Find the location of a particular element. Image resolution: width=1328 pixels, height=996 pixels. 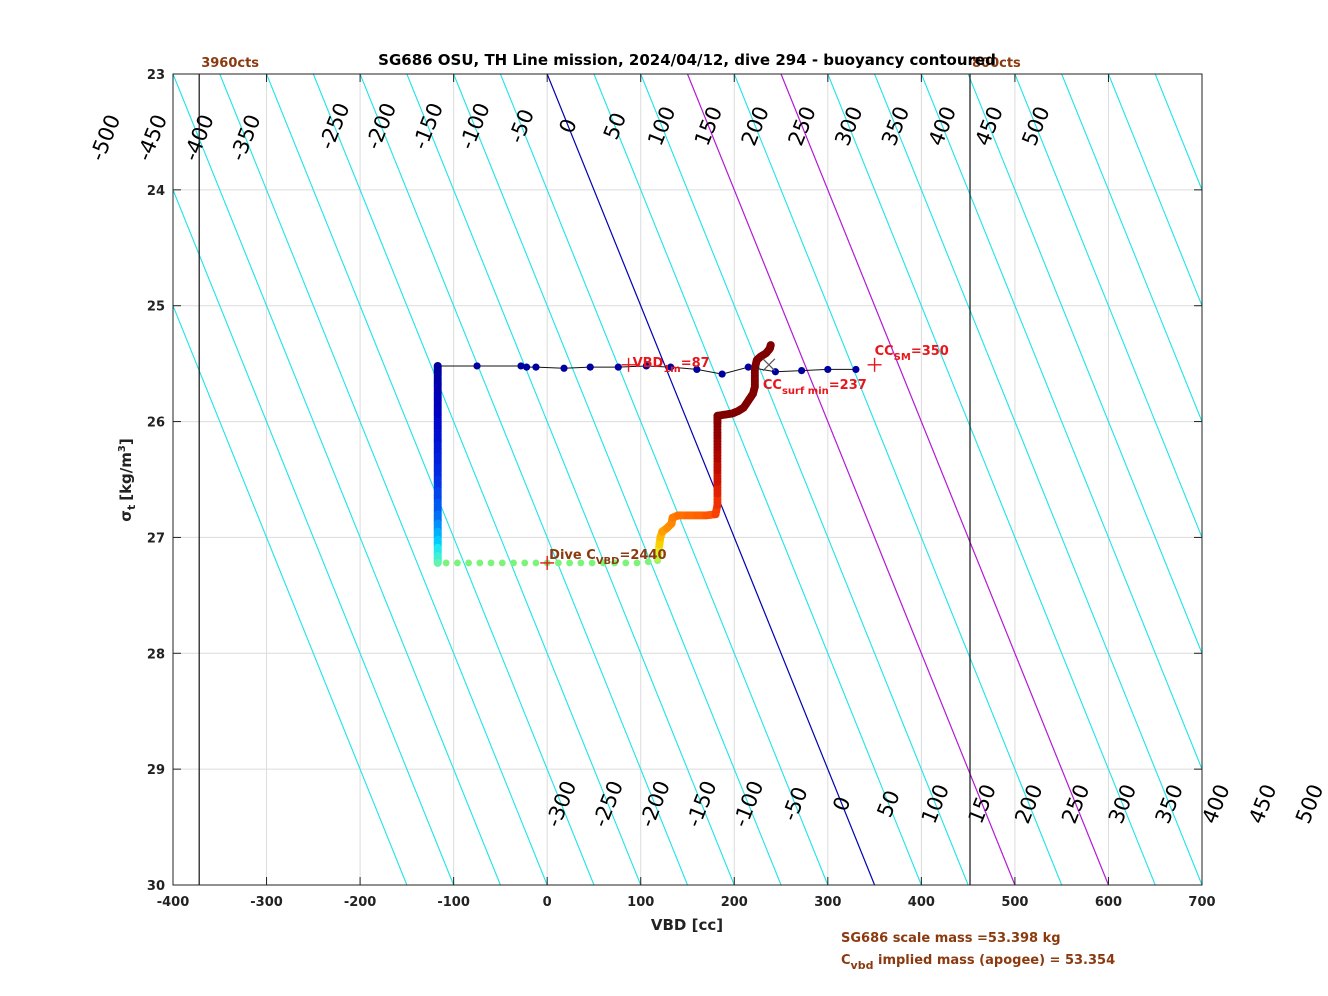

dive-cvbd-label: Dive CVBD=2440 is located at coordinates (607, 557).